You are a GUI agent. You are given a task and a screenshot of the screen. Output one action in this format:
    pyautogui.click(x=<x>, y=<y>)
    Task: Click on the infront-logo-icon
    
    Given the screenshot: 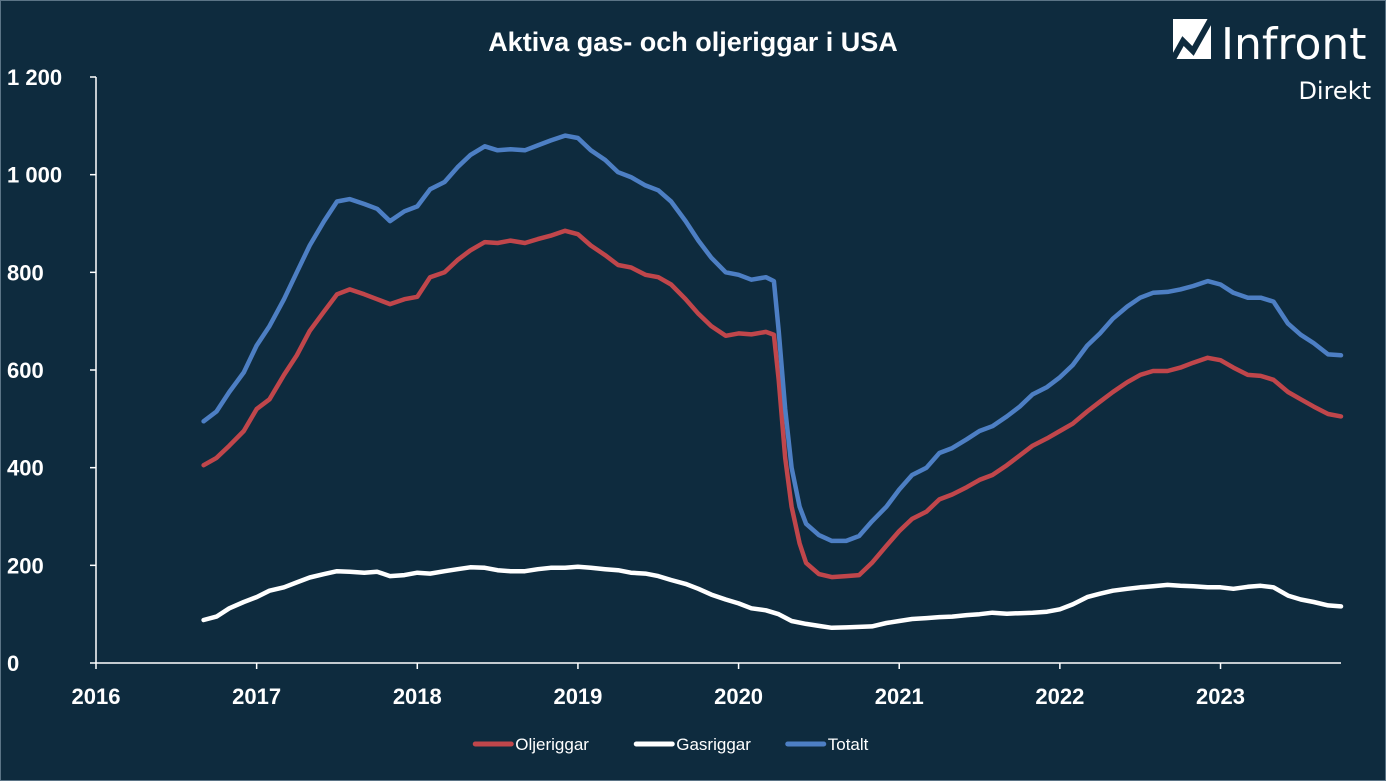 What is the action you would take?
    pyautogui.click(x=1192, y=39)
    